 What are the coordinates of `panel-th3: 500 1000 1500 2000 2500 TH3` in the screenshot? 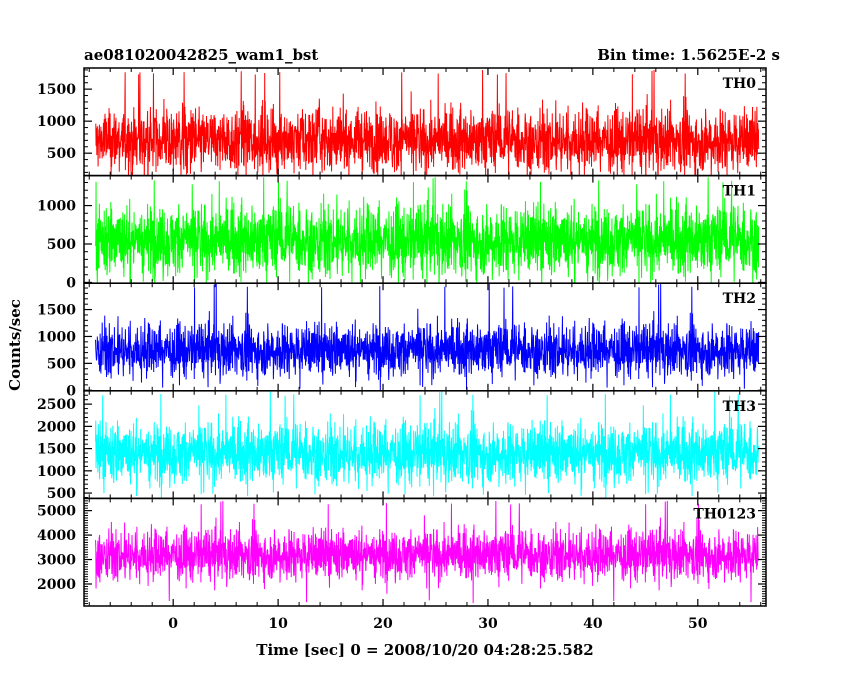 It's located at (402, 446).